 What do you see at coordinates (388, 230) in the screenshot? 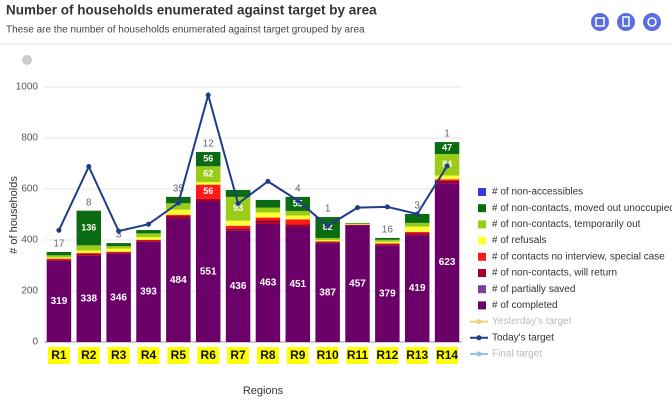
I see `bar-annotation: 16` at bounding box center [388, 230].